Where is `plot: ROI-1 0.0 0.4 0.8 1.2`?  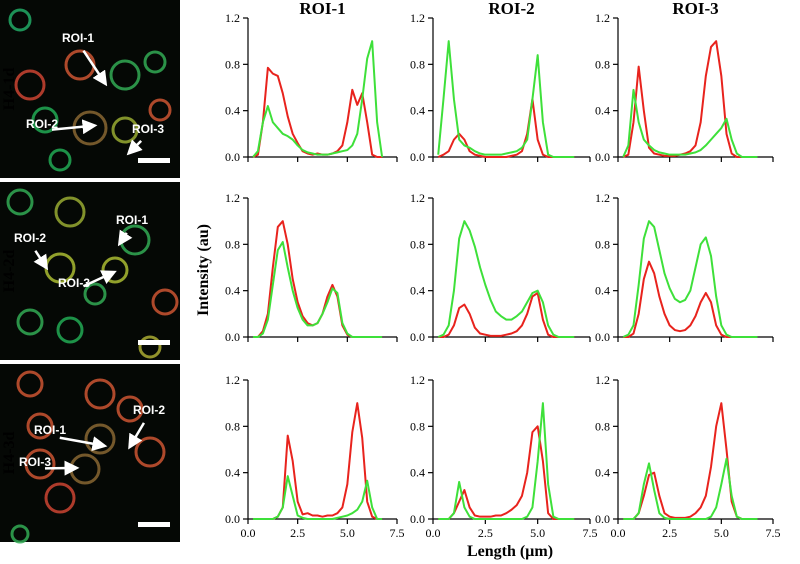 plot: ROI-1 0.0 0.4 0.8 1.2 is located at coordinates (311, 82).